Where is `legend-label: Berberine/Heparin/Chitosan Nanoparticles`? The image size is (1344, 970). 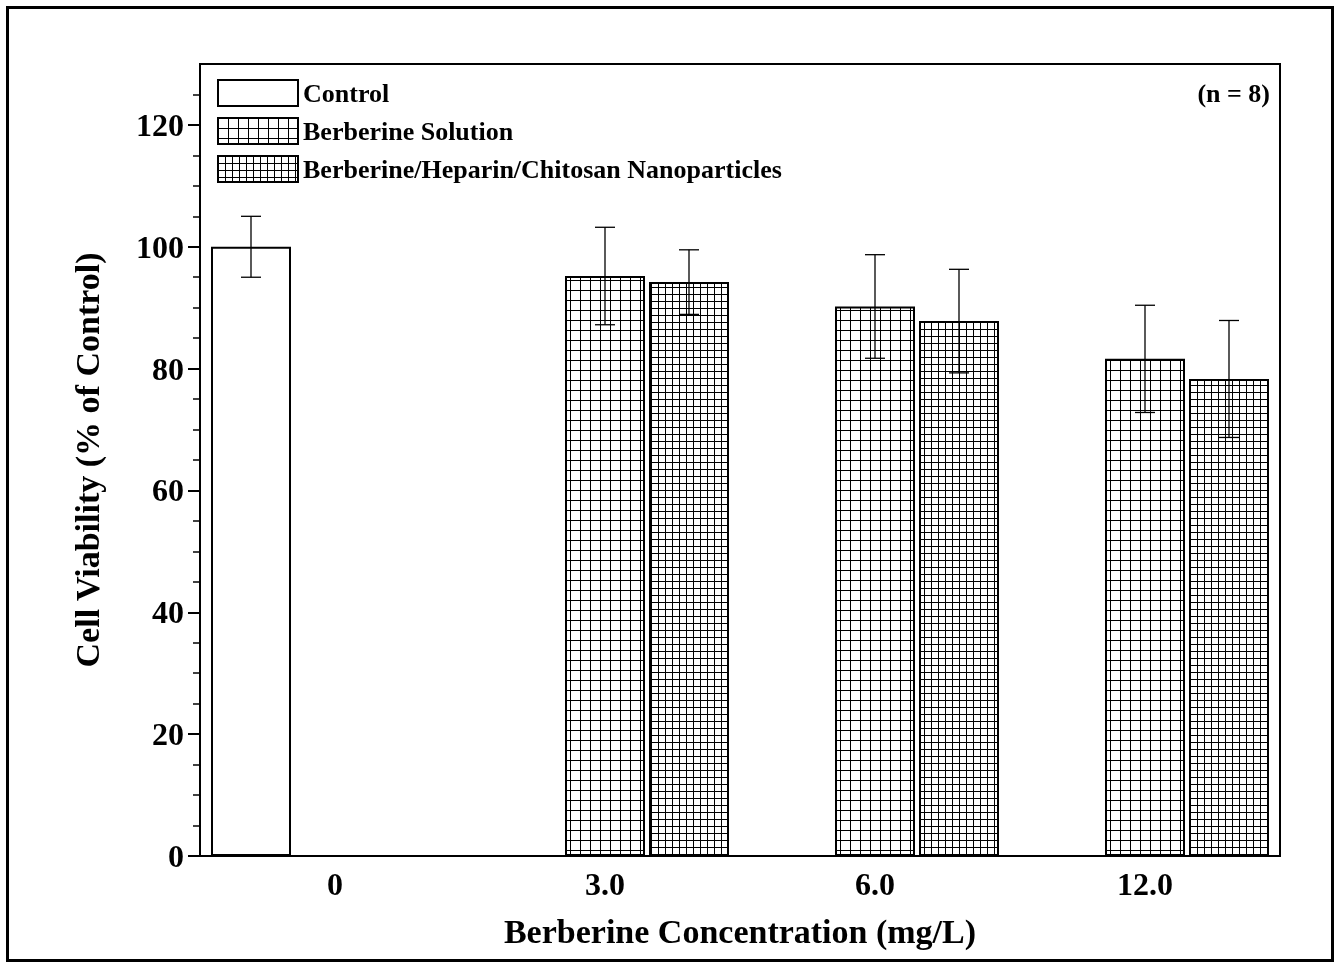
legend-label: Berberine/Heparin/Chitosan Nanoparticles is located at coordinates (542, 169).